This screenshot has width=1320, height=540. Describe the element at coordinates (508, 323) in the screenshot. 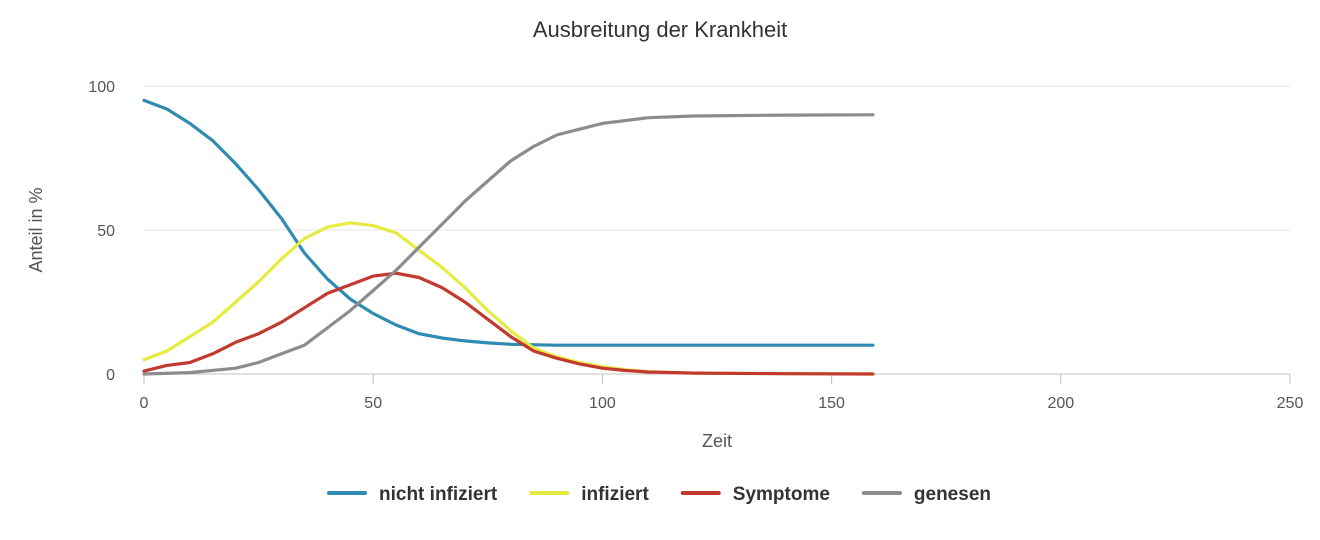

I see `series-line-symptome` at that location.